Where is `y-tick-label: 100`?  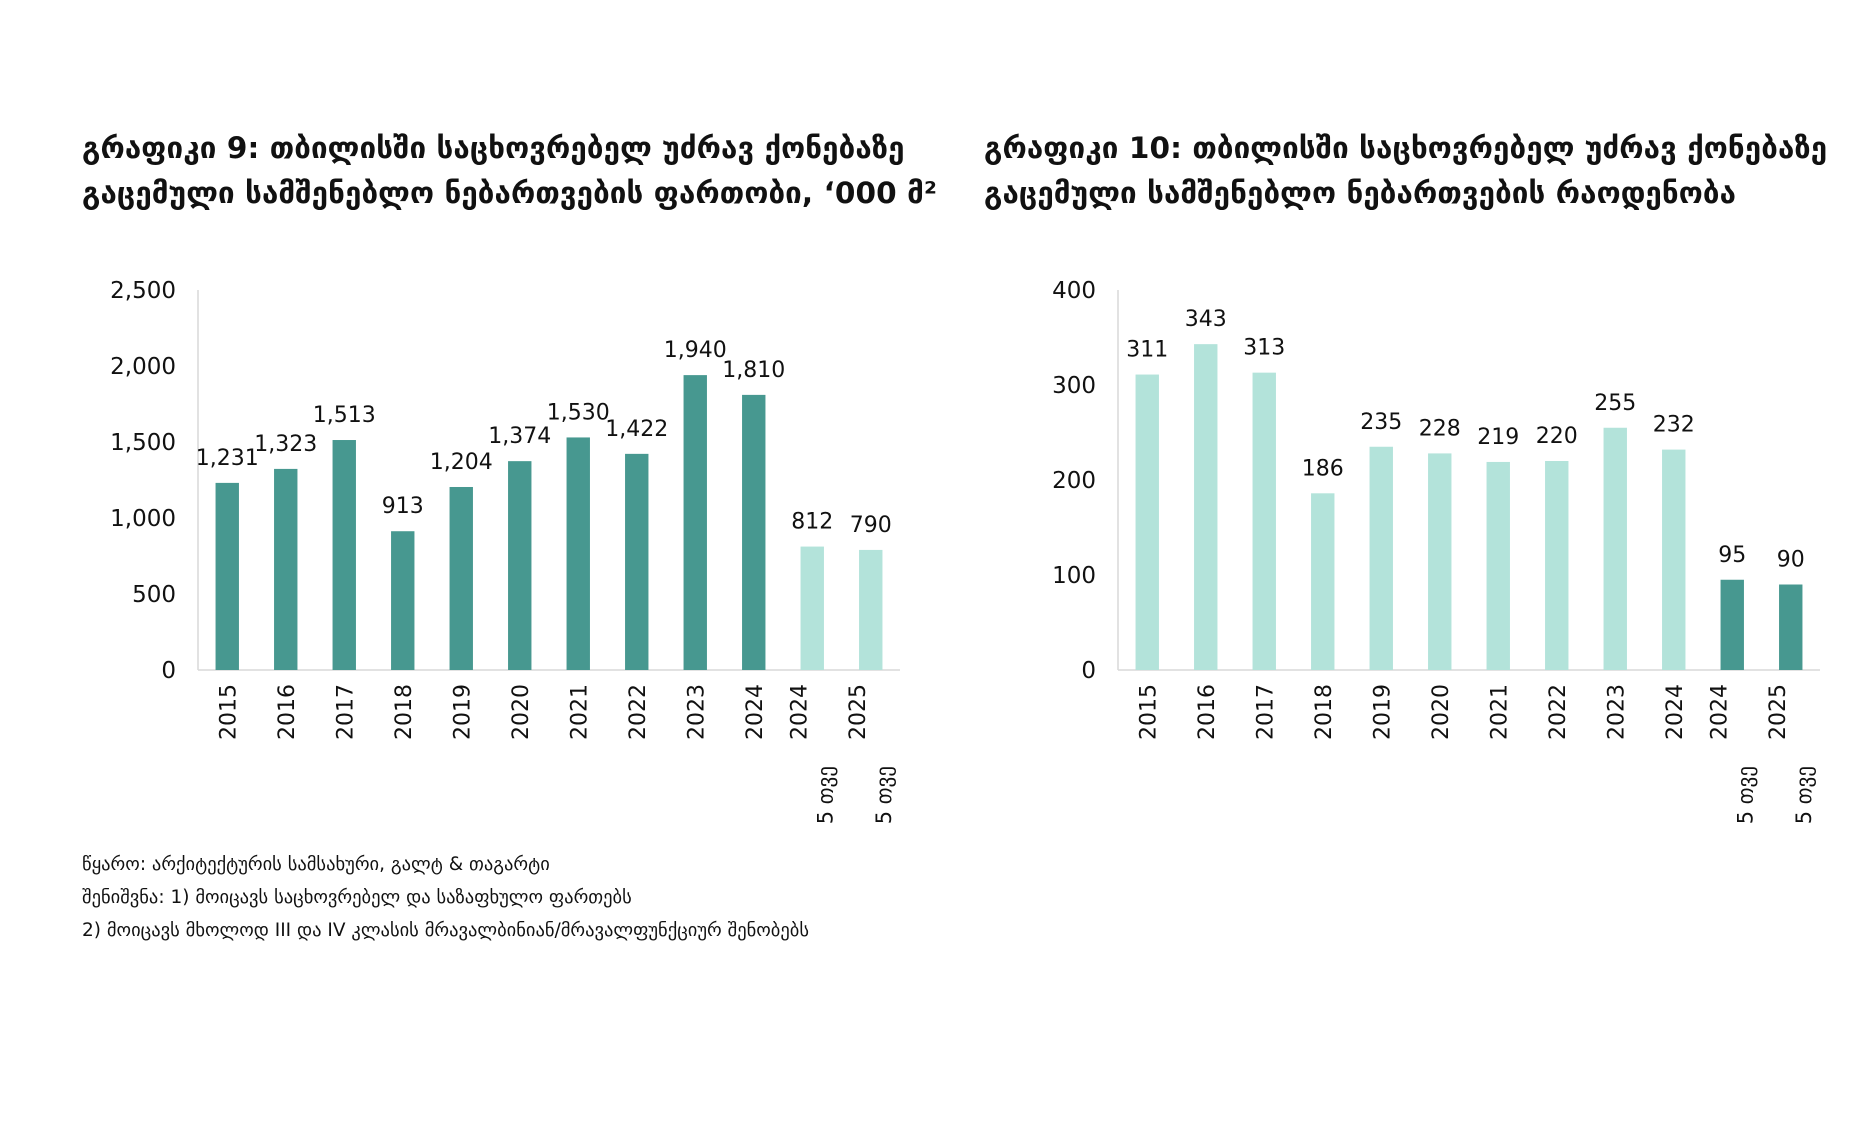 y-tick-label: 100 is located at coordinates (1074, 576).